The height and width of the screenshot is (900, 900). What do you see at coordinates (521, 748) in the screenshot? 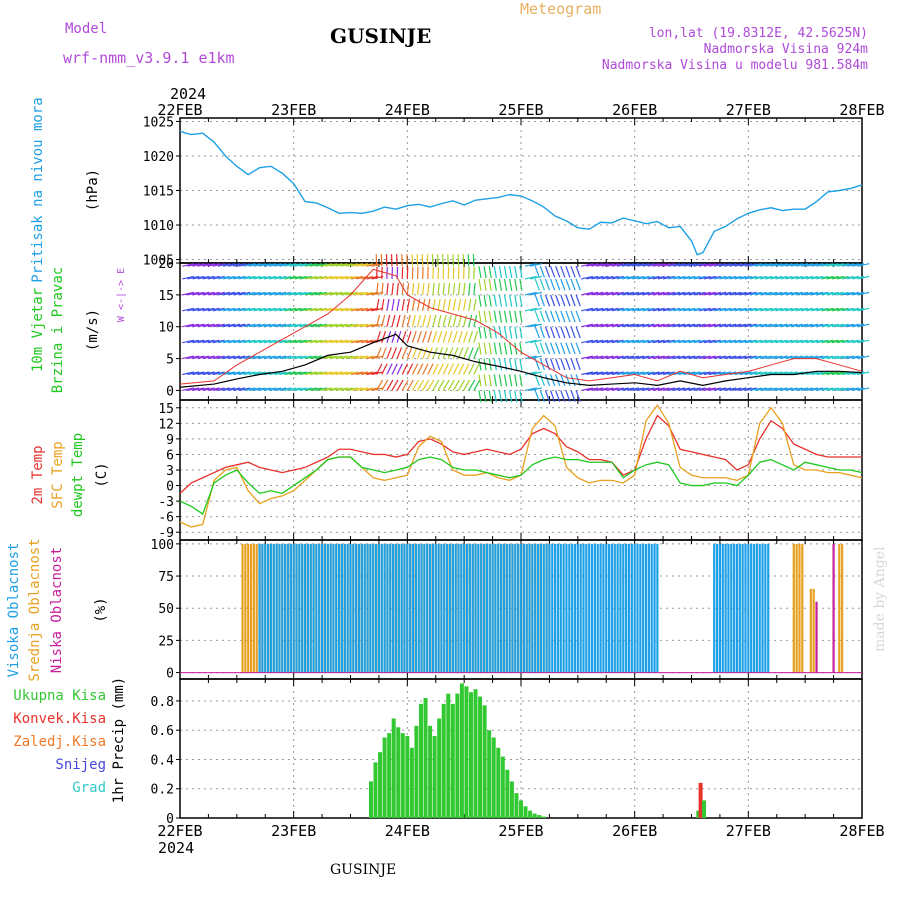
I see `precip-panel-frame` at bounding box center [521, 748].